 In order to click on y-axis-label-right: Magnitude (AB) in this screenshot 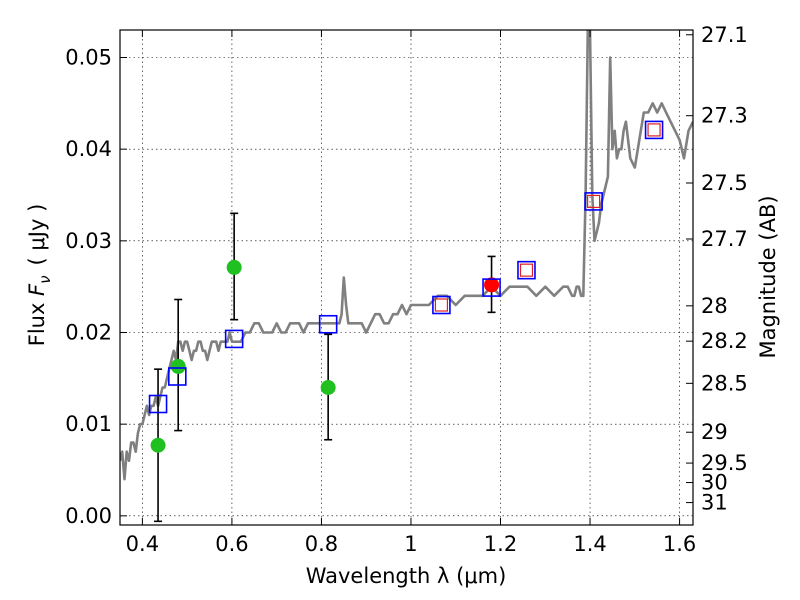, I will do `click(768, 276)`.